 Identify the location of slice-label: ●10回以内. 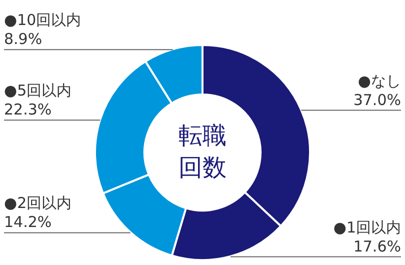
(43, 20).